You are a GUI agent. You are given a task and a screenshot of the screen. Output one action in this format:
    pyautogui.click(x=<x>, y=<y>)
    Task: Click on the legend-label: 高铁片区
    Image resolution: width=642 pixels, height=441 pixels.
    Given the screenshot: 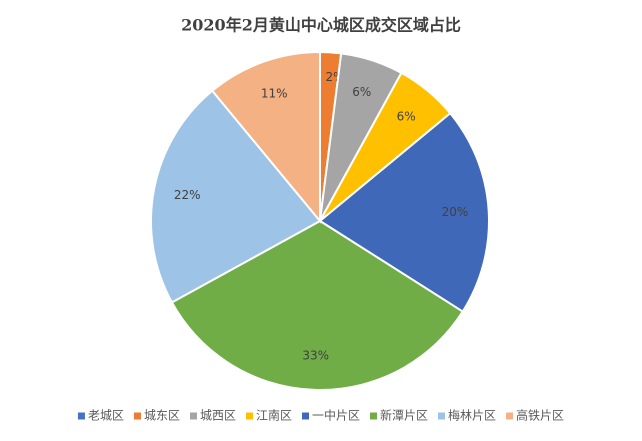 What is the action you would take?
    pyautogui.click(x=540, y=415)
    